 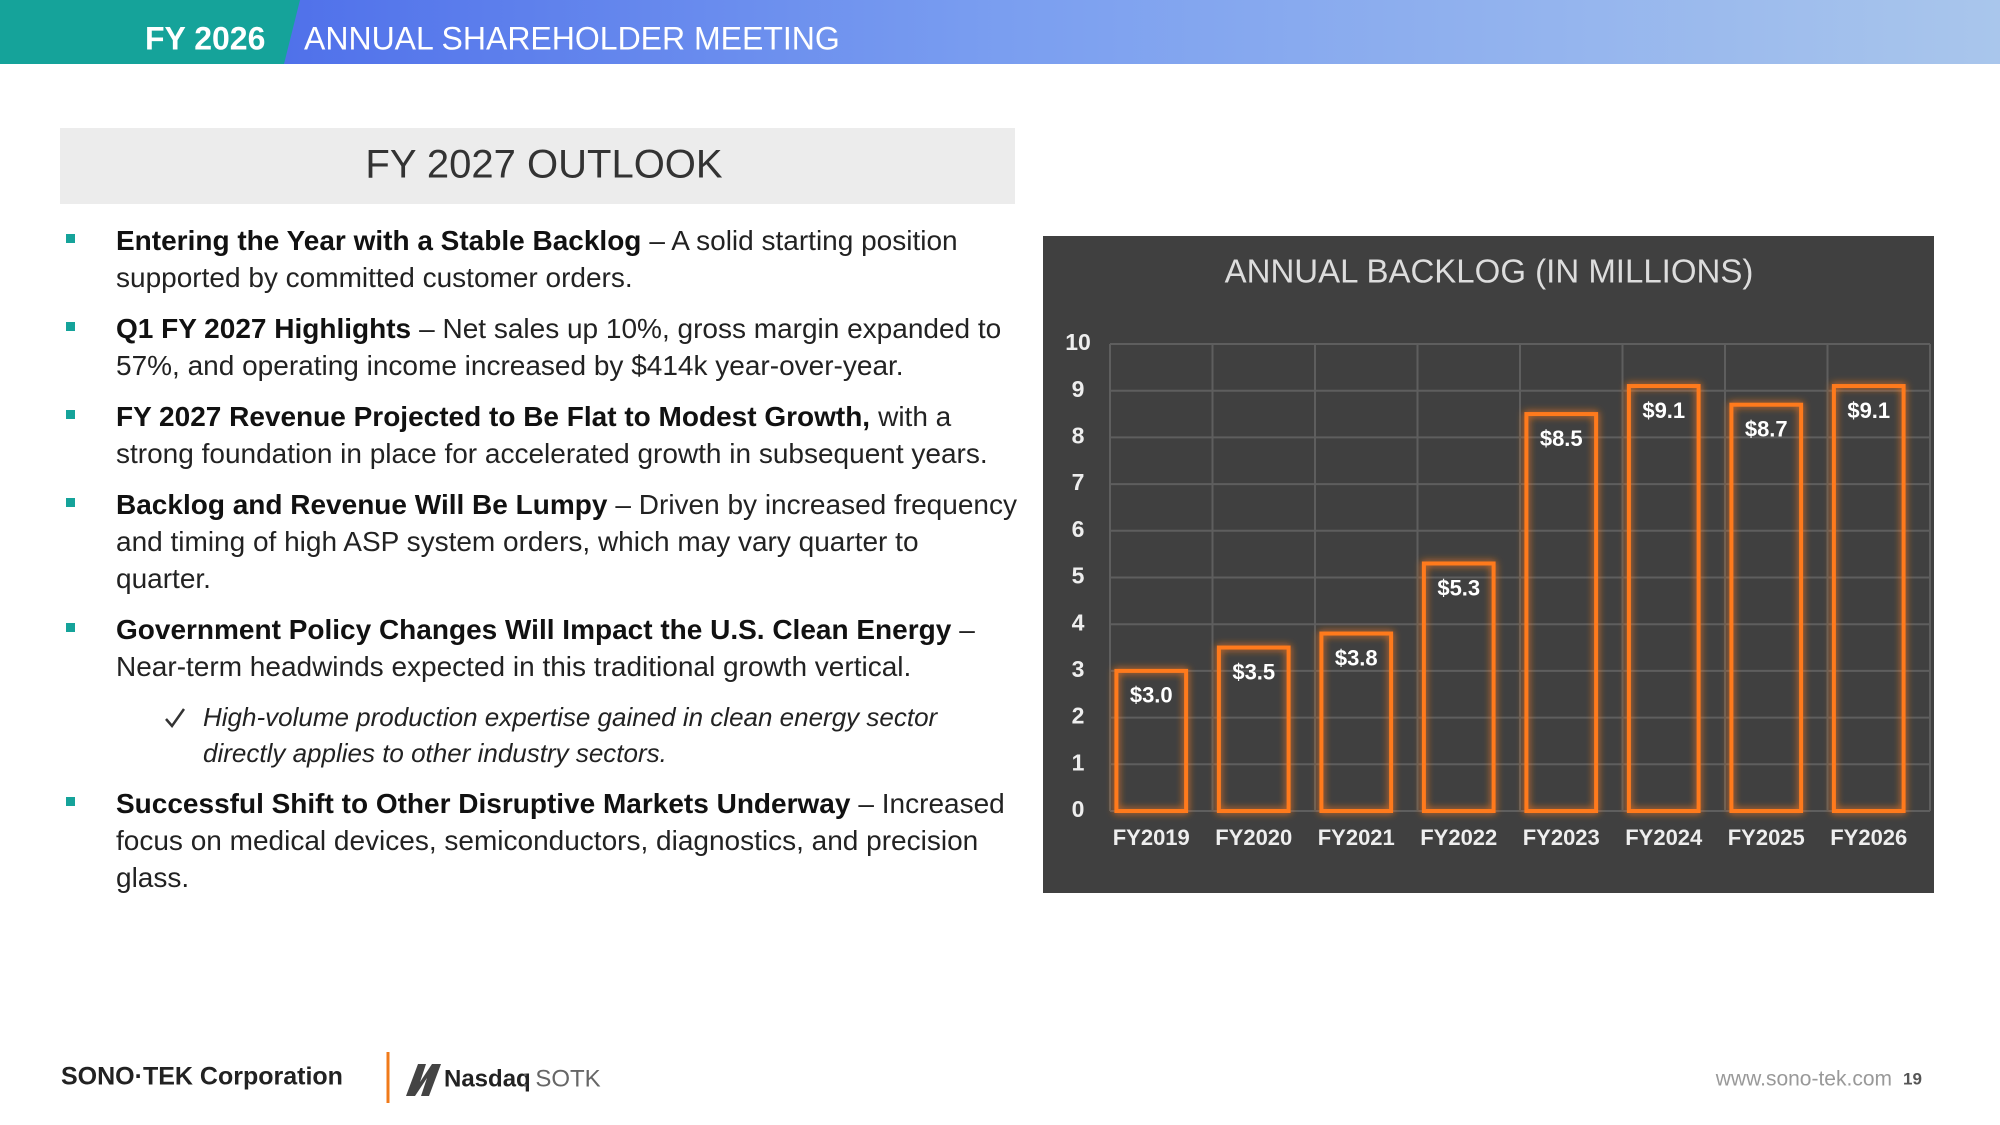 I want to click on x-tick-label: FY2024, so click(x=1664, y=837).